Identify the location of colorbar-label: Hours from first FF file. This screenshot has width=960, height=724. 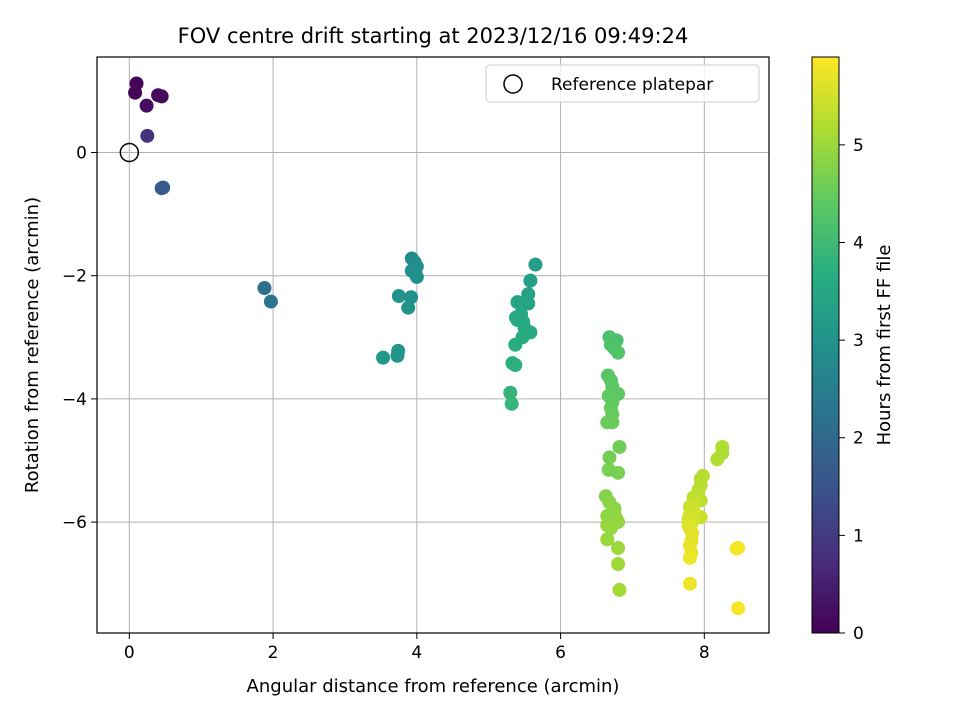
(884, 345).